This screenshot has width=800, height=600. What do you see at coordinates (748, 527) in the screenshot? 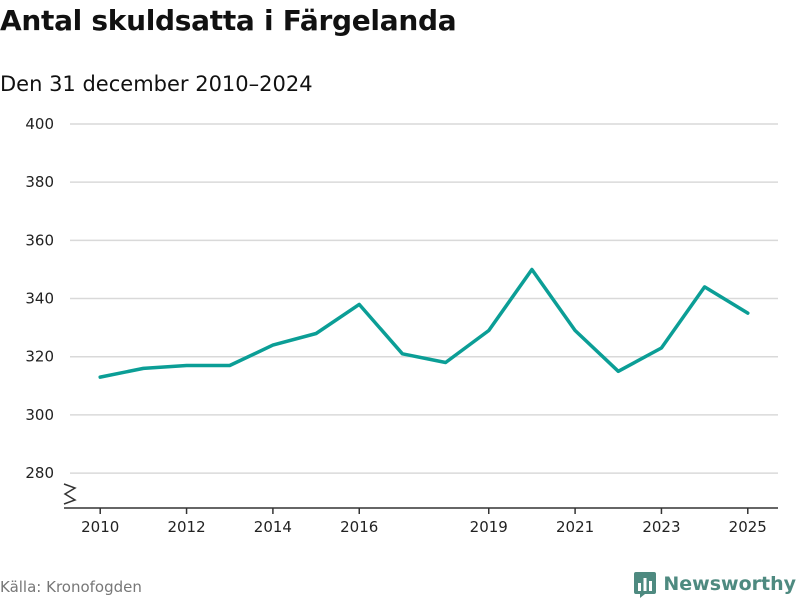
I see `x-tick-label: 2025` at bounding box center [748, 527].